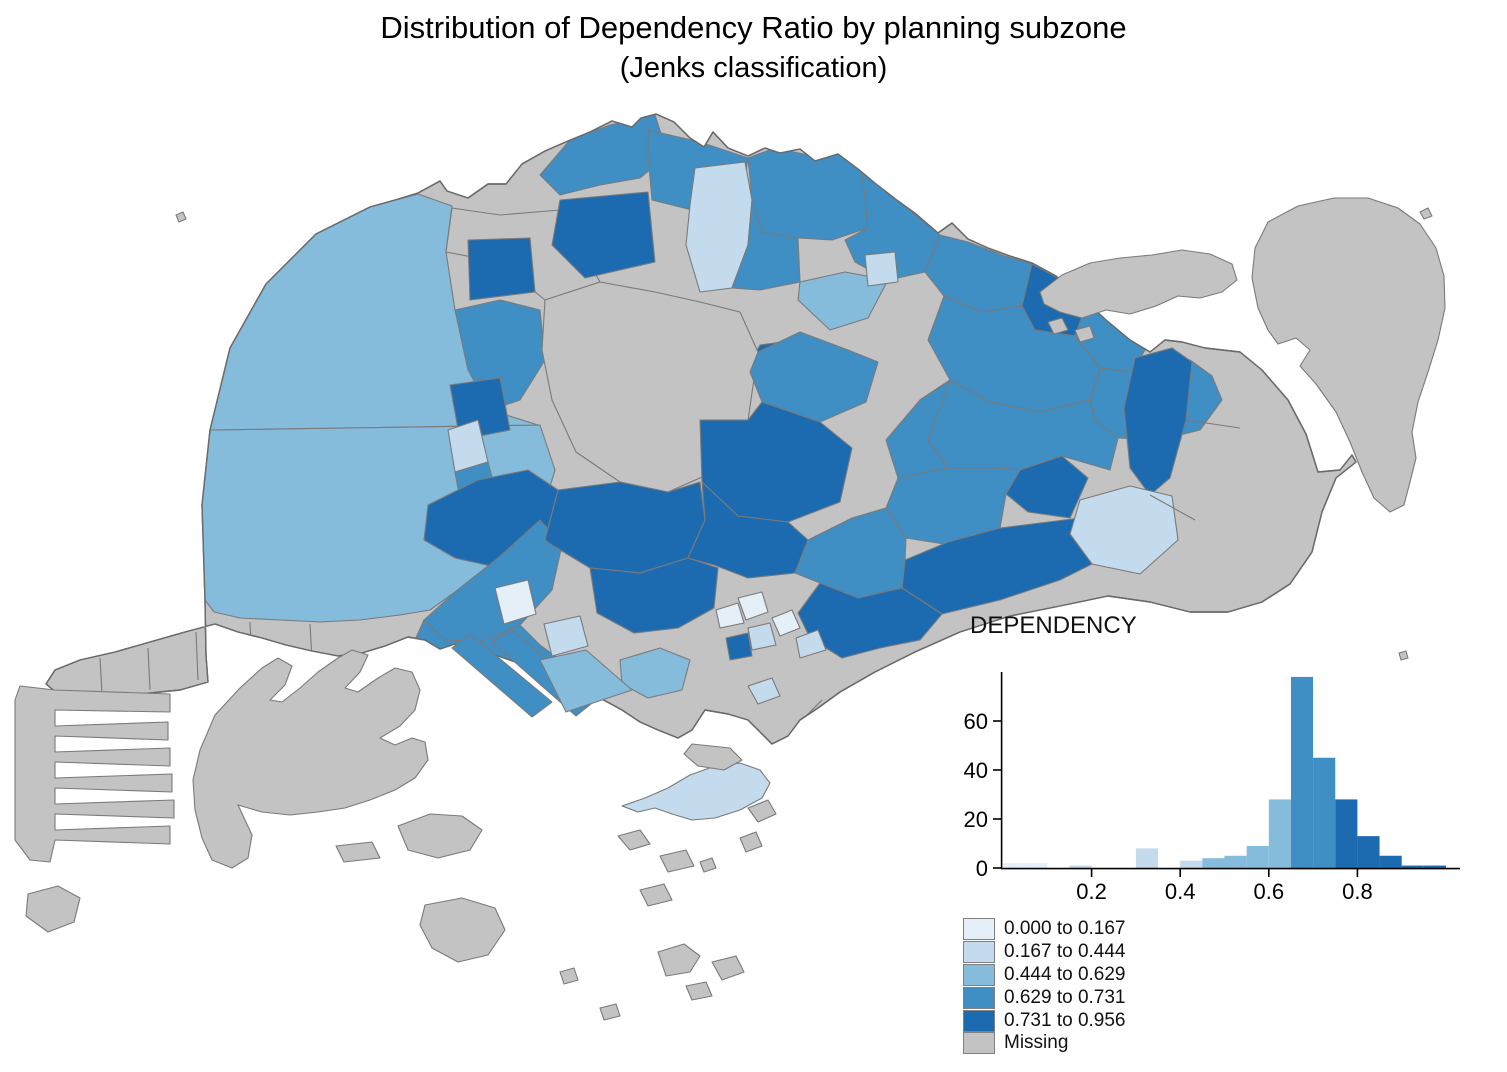 This screenshot has height=1072, width=1507. Describe the element at coordinates (310, 759) in the screenshot. I see `island-jurong` at that location.